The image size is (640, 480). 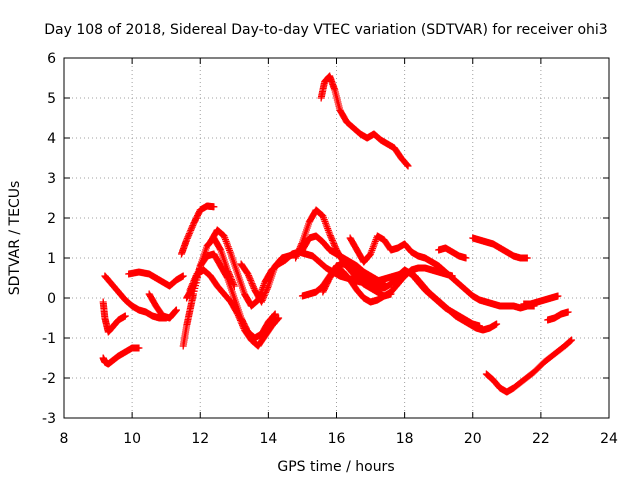 I want to click on y-tick-label: 5, so click(x=51, y=99).